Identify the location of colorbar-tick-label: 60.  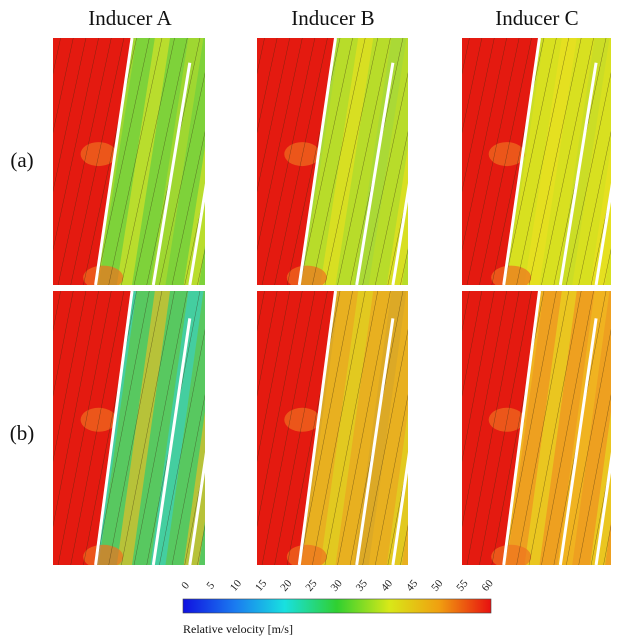
(488, 585).